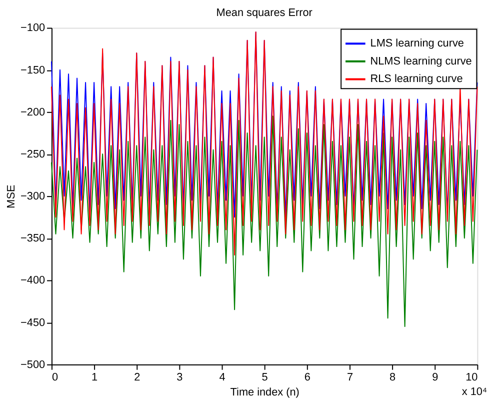 The width and height of the screenshot is (497, 412). I want to click on y-tick-label: −150, so click(33, 70).